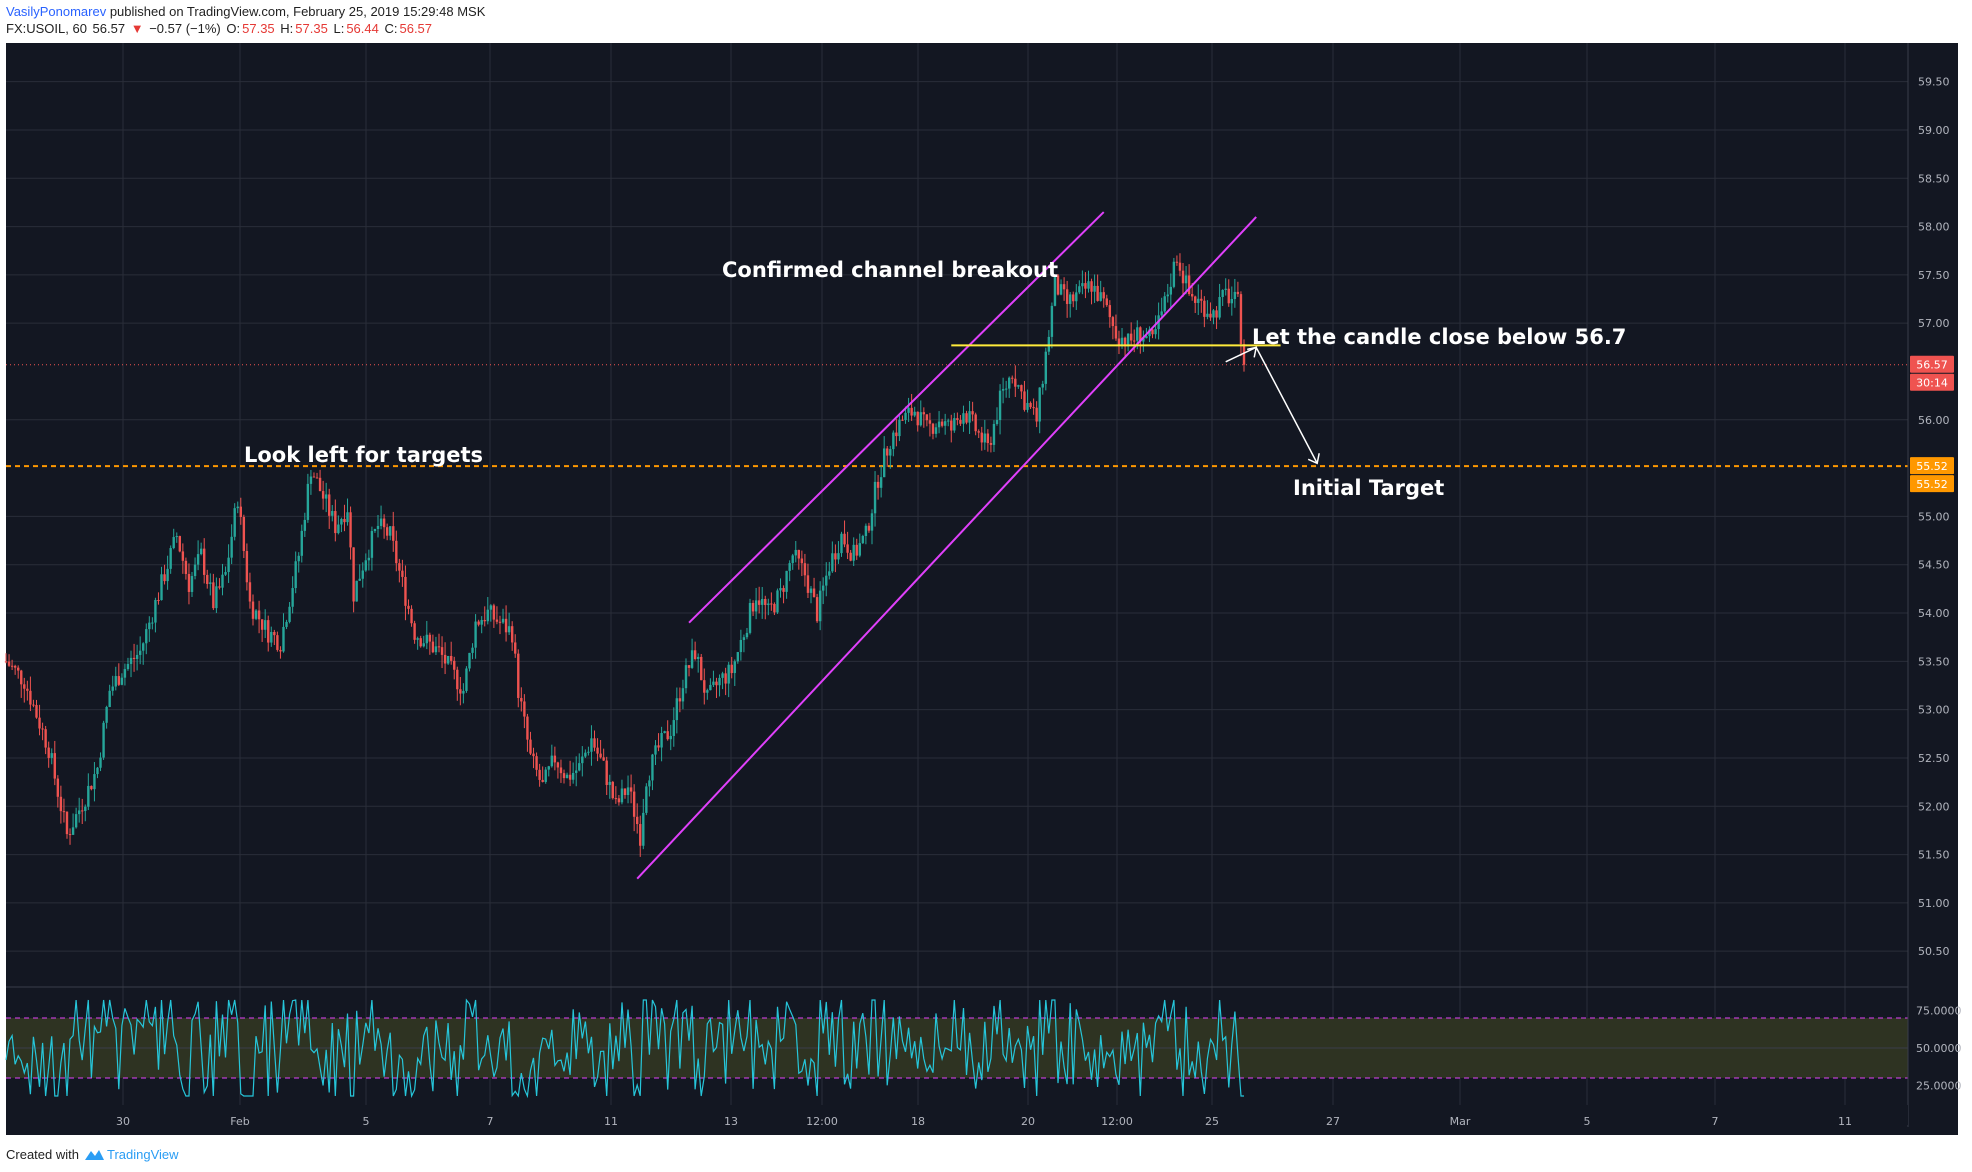 The image size is (1972, 1172). I want to click on annotation-channel-breakout: Confirmed channel breakout, so click(890, 270).